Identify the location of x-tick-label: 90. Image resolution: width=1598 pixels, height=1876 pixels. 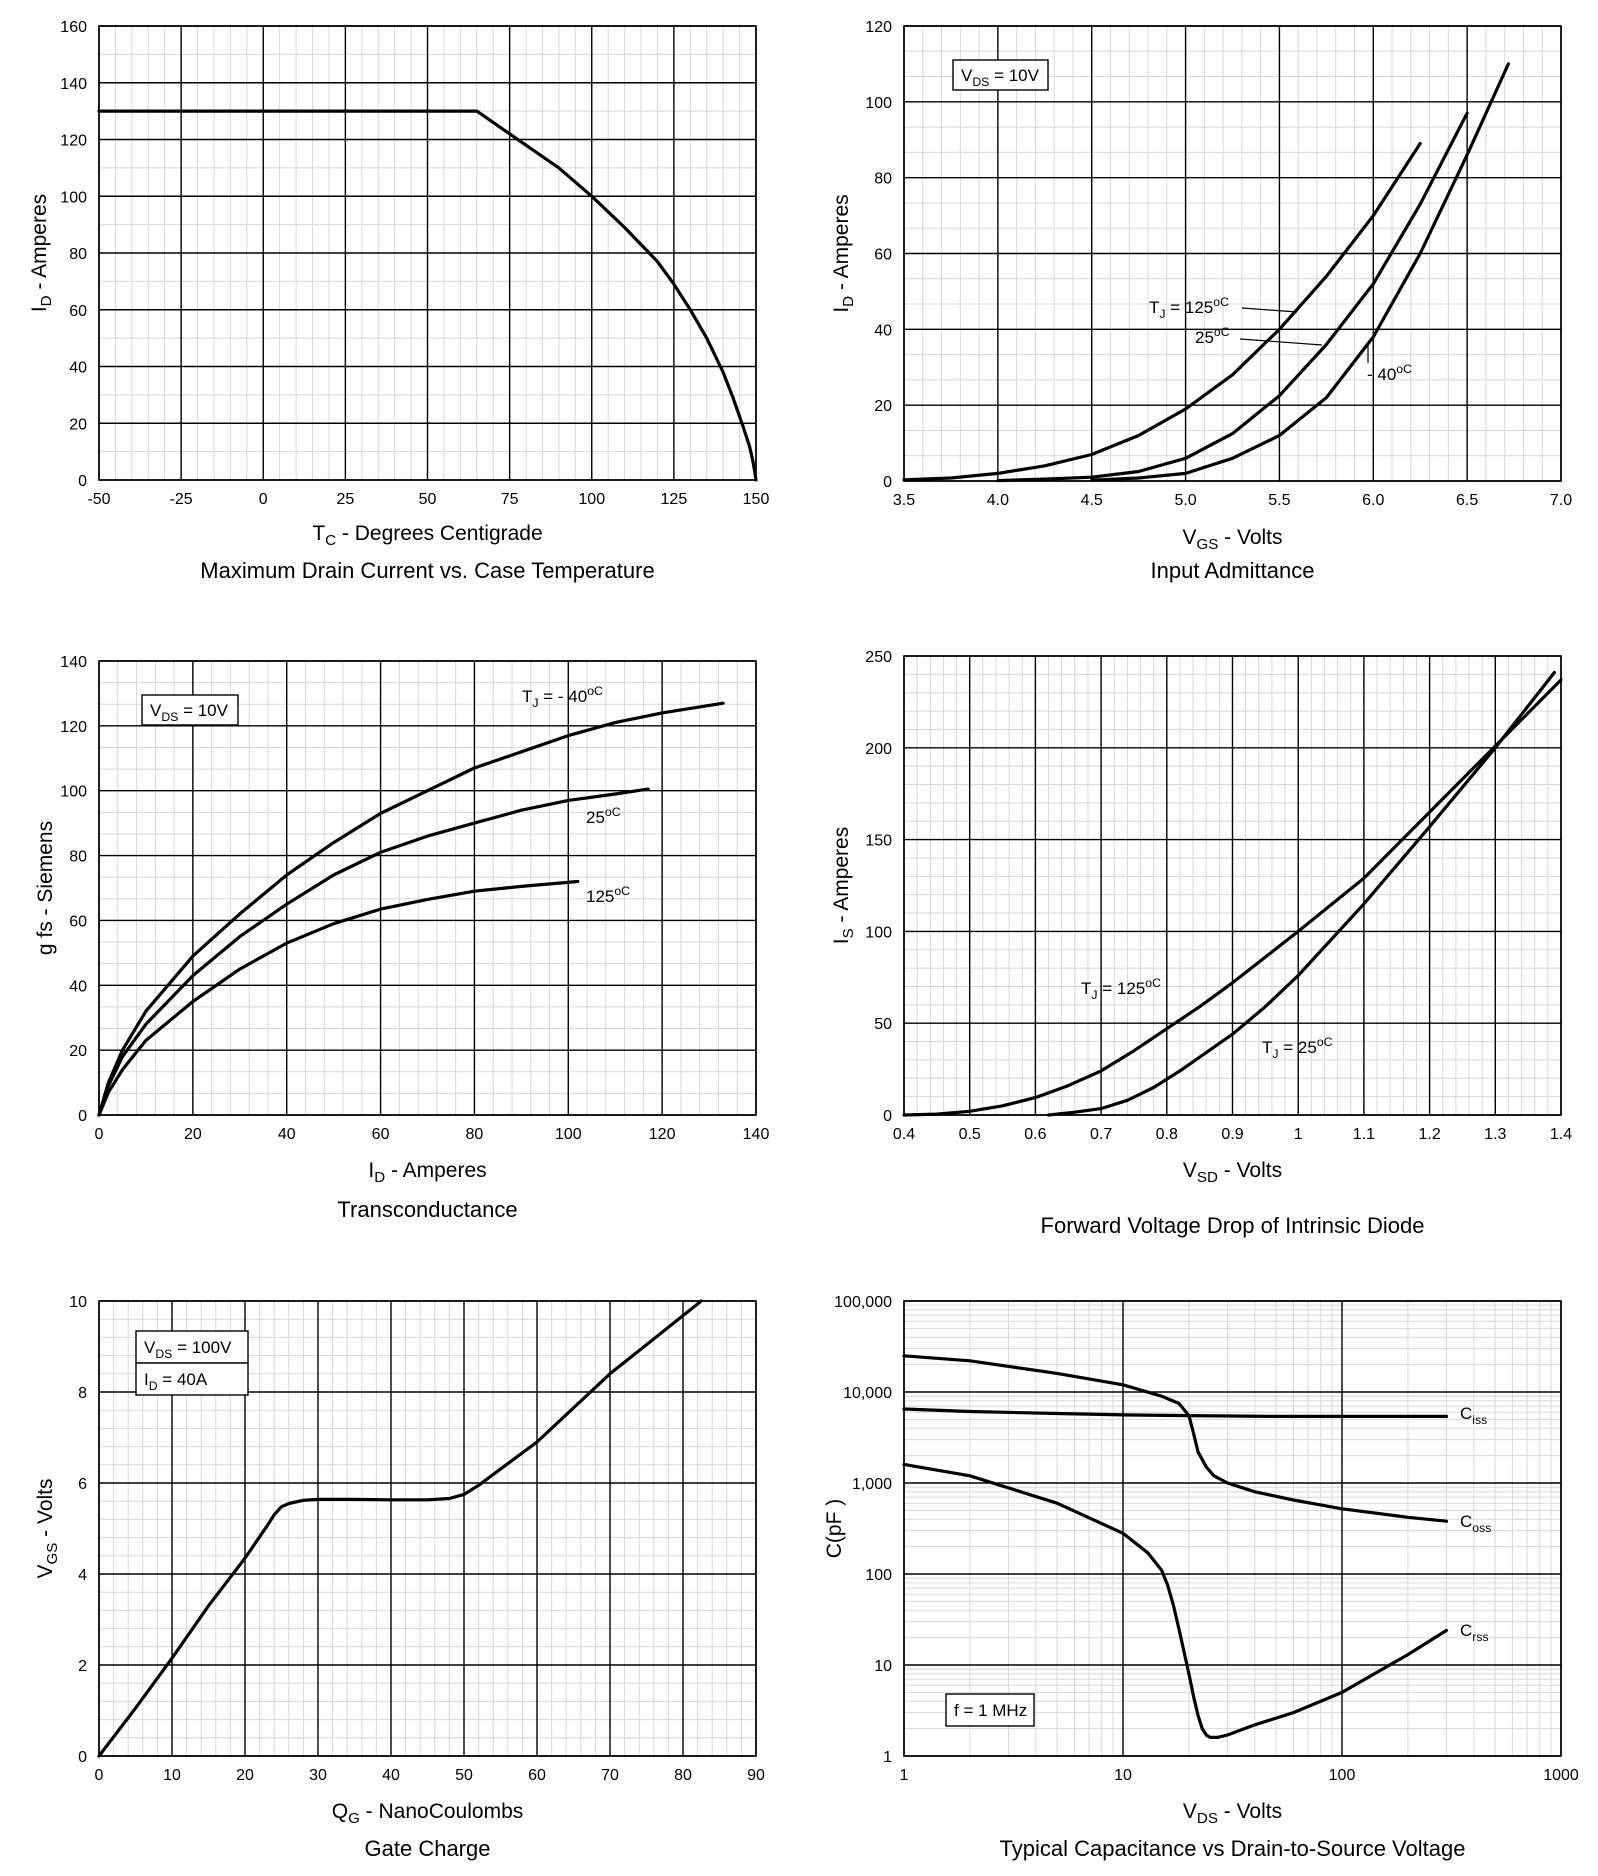
(756, 1775).